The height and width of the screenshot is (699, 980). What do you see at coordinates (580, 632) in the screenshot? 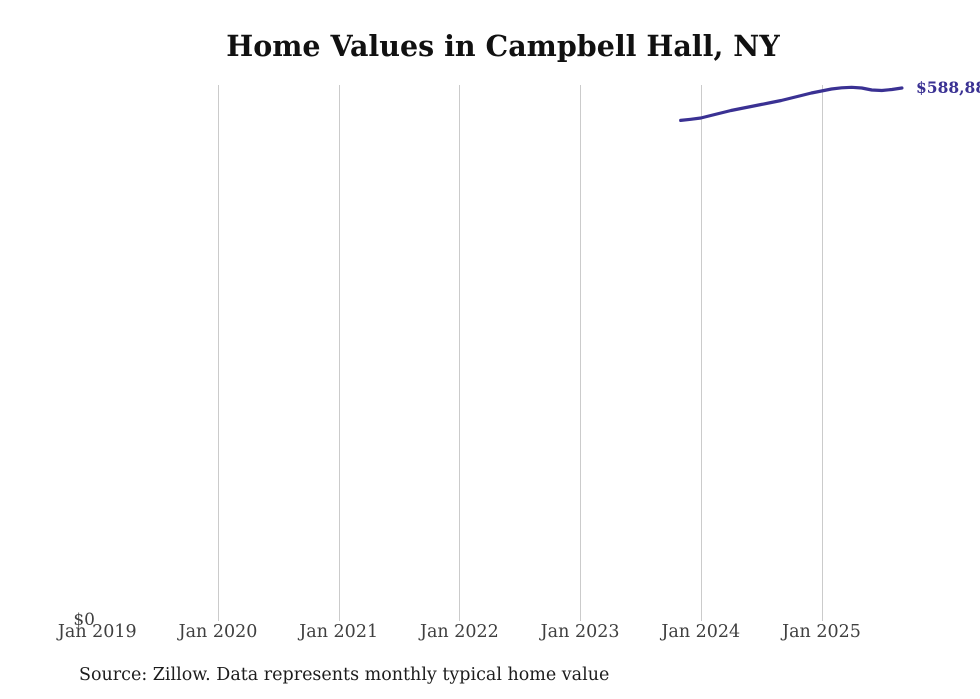
I see `x-tick-label: Jan 2023` at bounding box center [580, 632].